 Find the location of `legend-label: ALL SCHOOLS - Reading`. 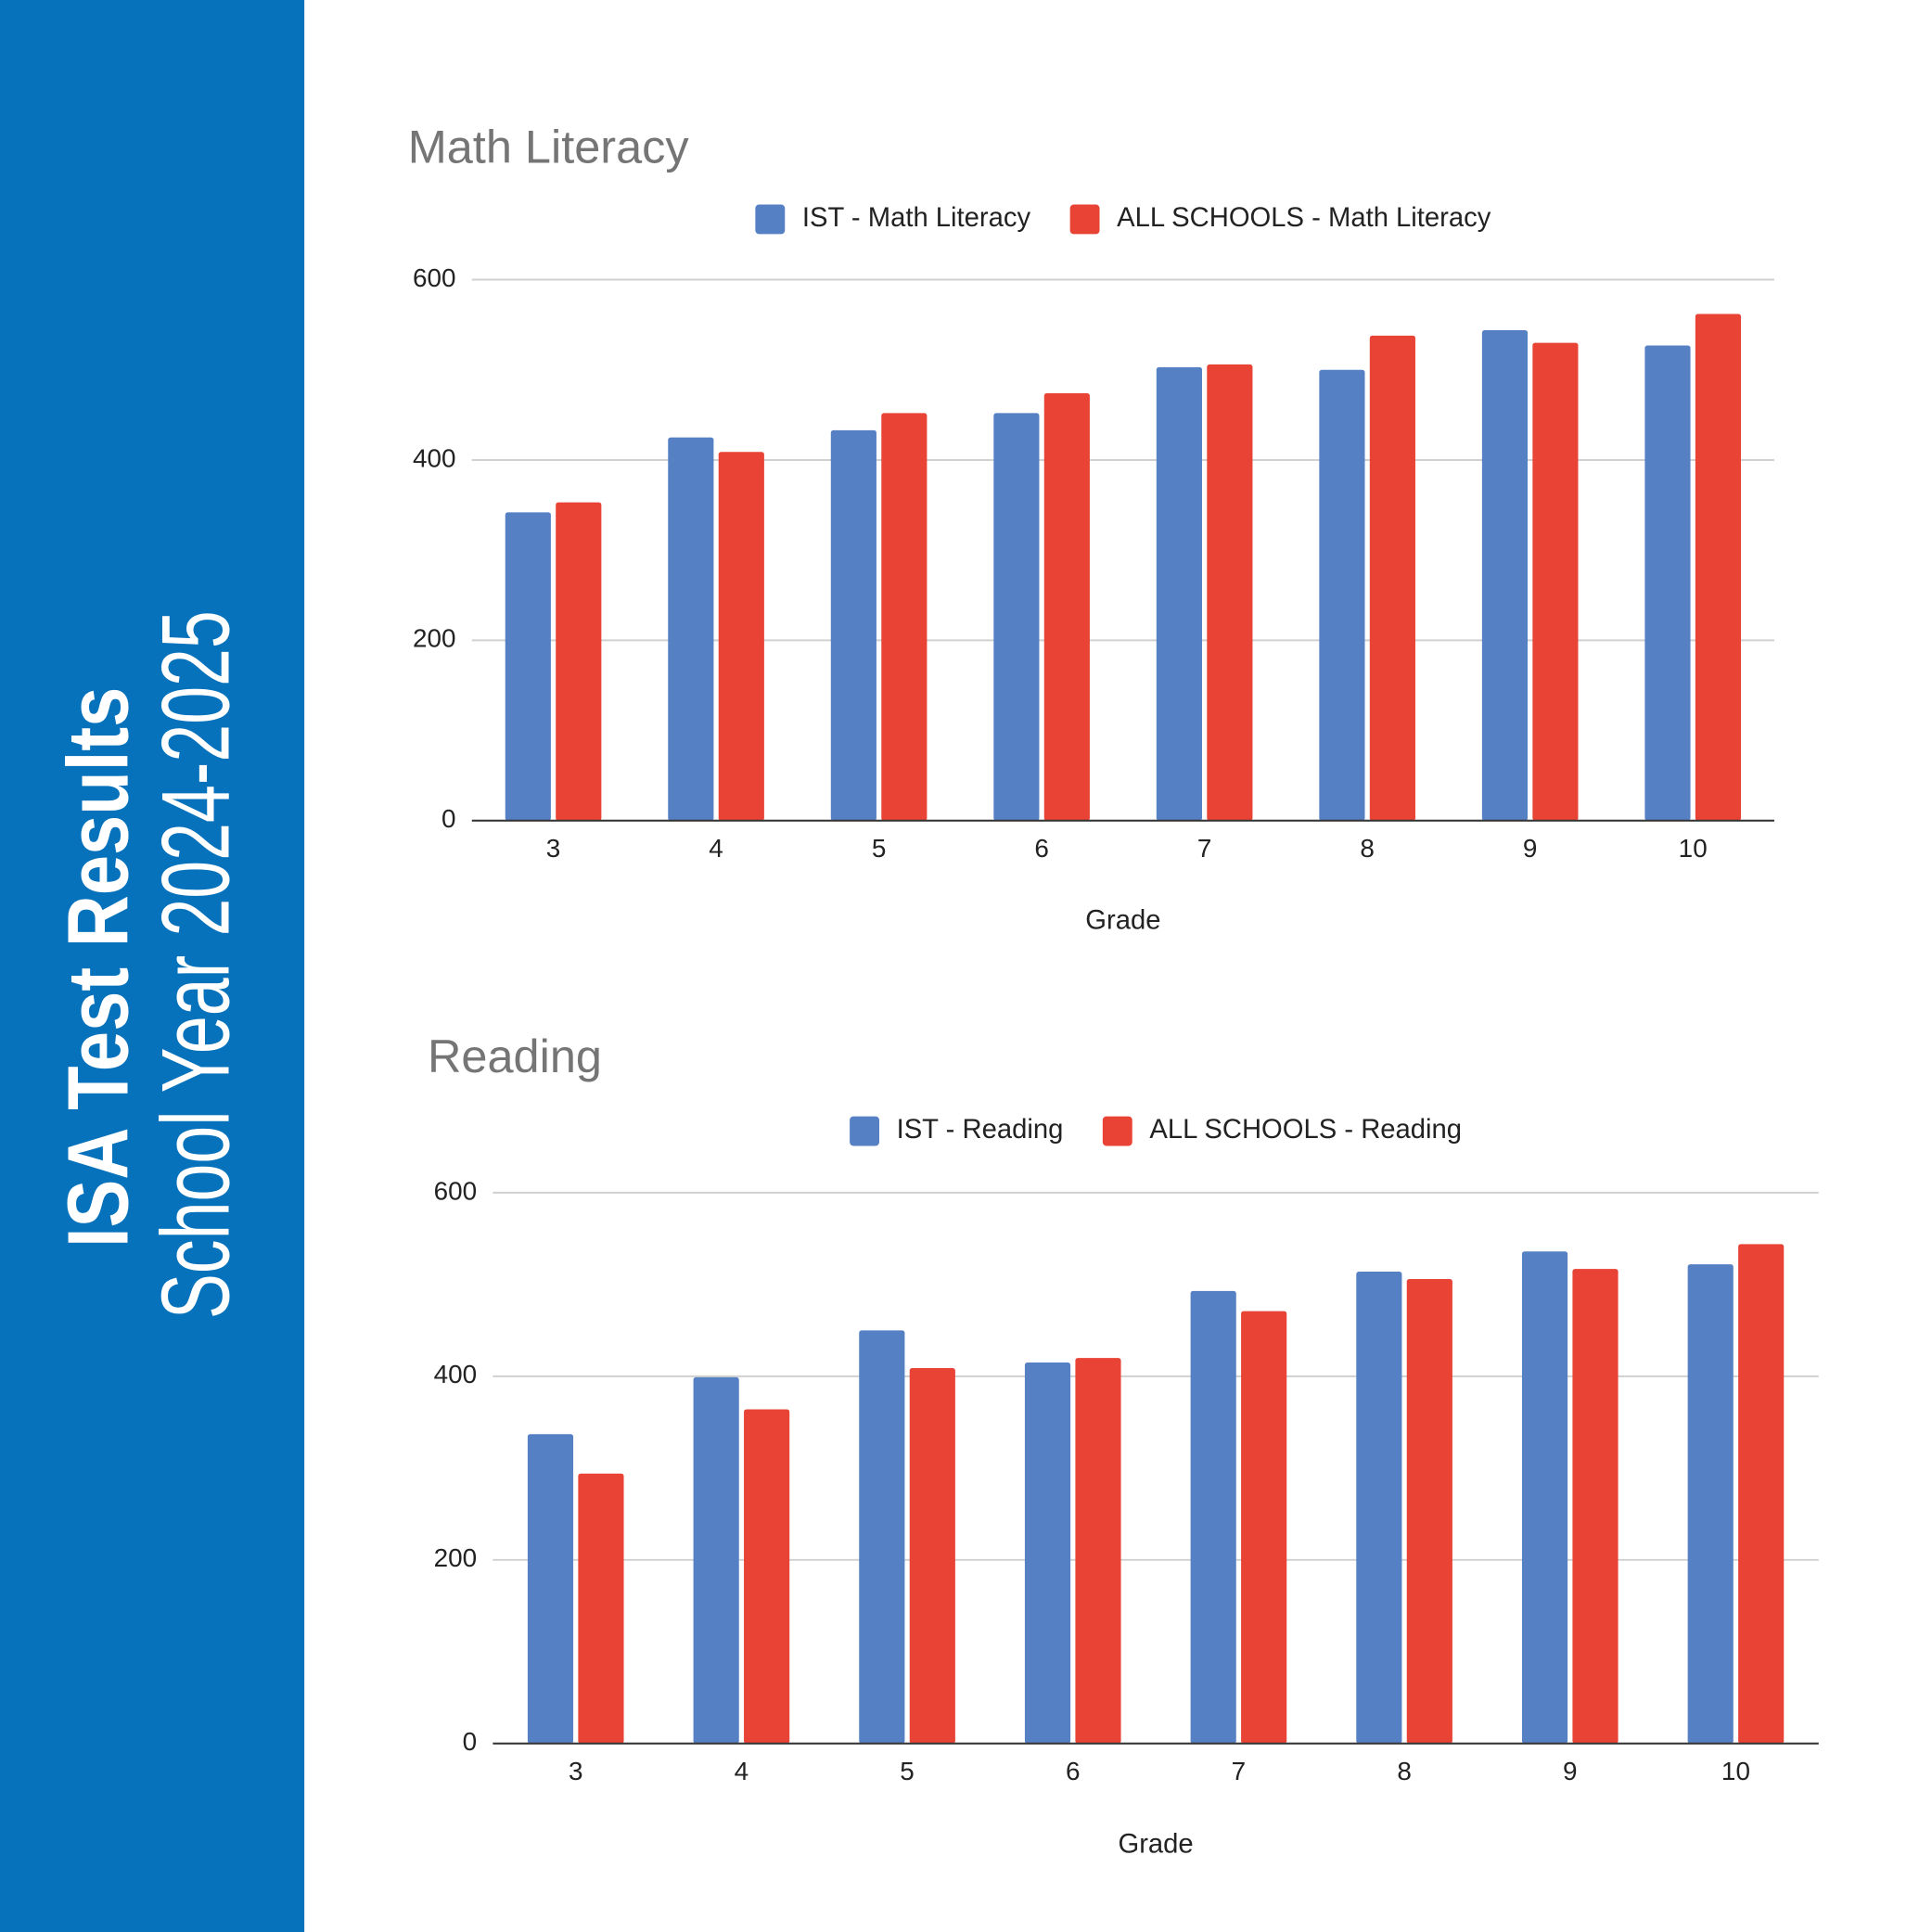

legend-label: ALL SCHOOLS - Reading is located at coordinates (1305, 1130).